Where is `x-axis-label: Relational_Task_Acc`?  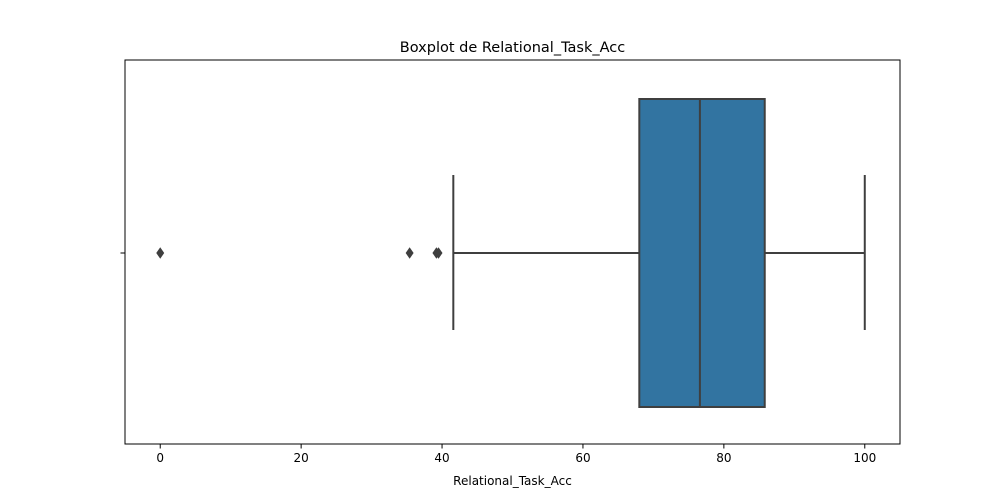
x-axis-label: Relational_Task_Acc is located at coordinates (512, 481).